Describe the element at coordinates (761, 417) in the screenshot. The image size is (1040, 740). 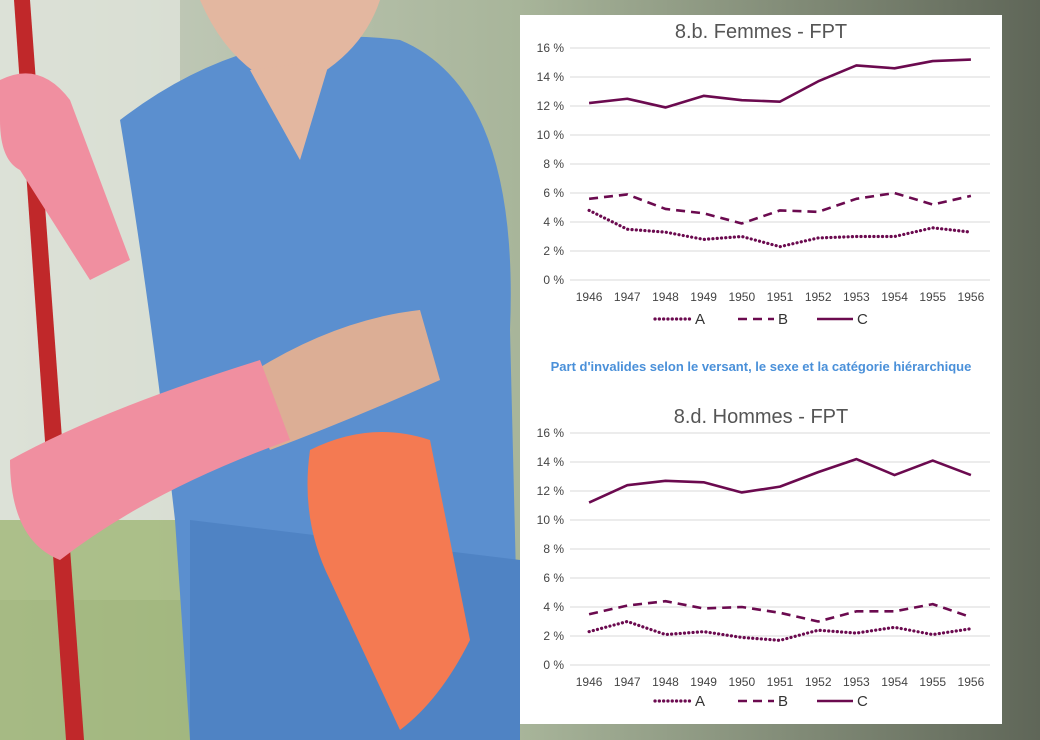
I see `chart-title: 8.d. Hommes - FPT` at that location.